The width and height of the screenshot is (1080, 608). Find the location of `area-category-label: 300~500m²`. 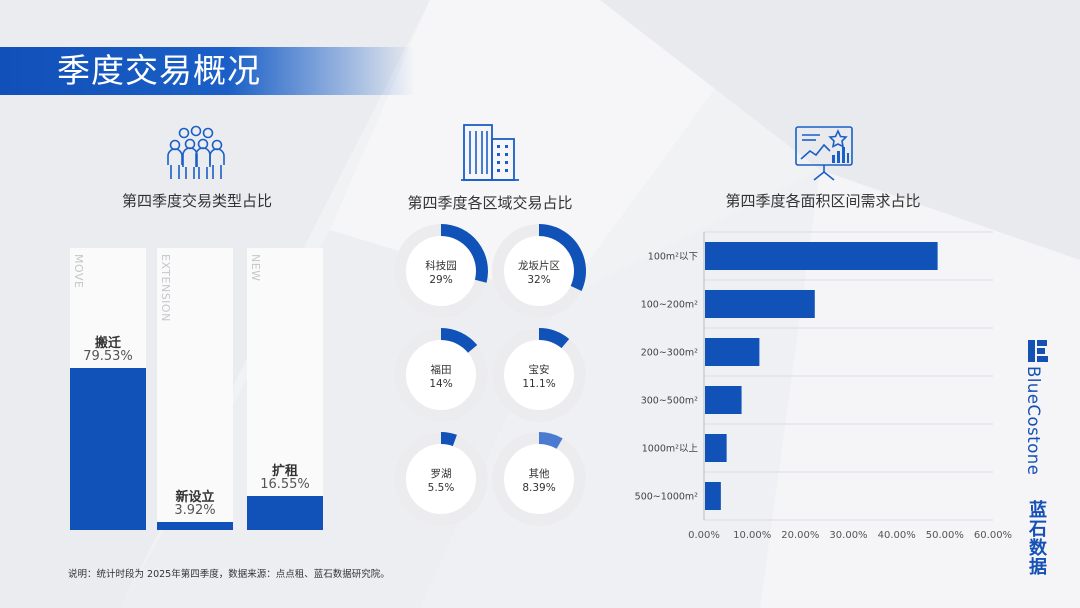

area-category-label: 300~500m² is located at coordinates (669, 401).